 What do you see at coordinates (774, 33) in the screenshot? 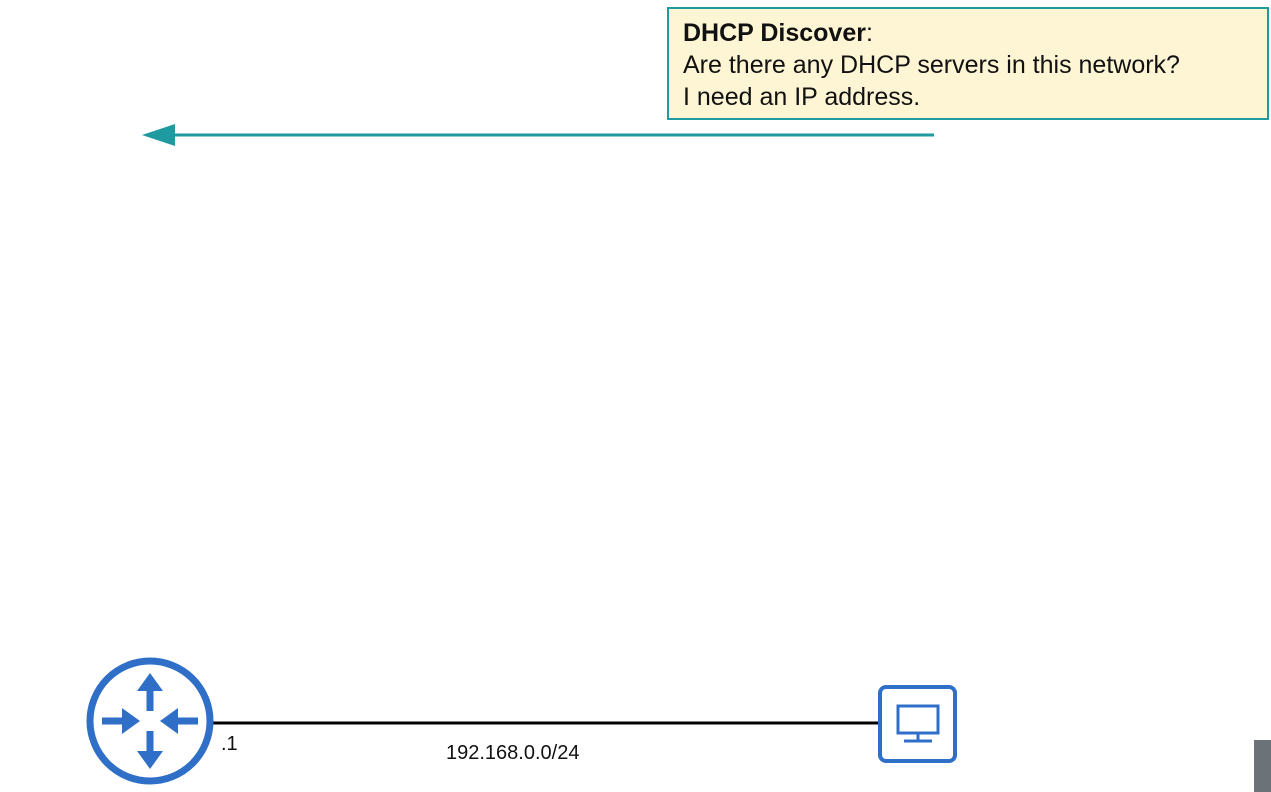
I see `callout-title: DHCP Discover` at bounding box center [774, 33].